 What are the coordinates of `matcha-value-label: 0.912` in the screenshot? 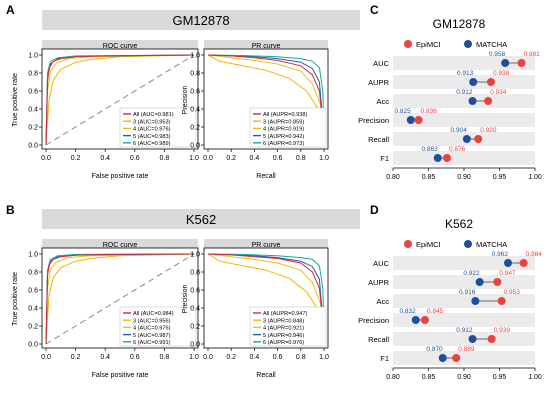 It's located at (464, 330).